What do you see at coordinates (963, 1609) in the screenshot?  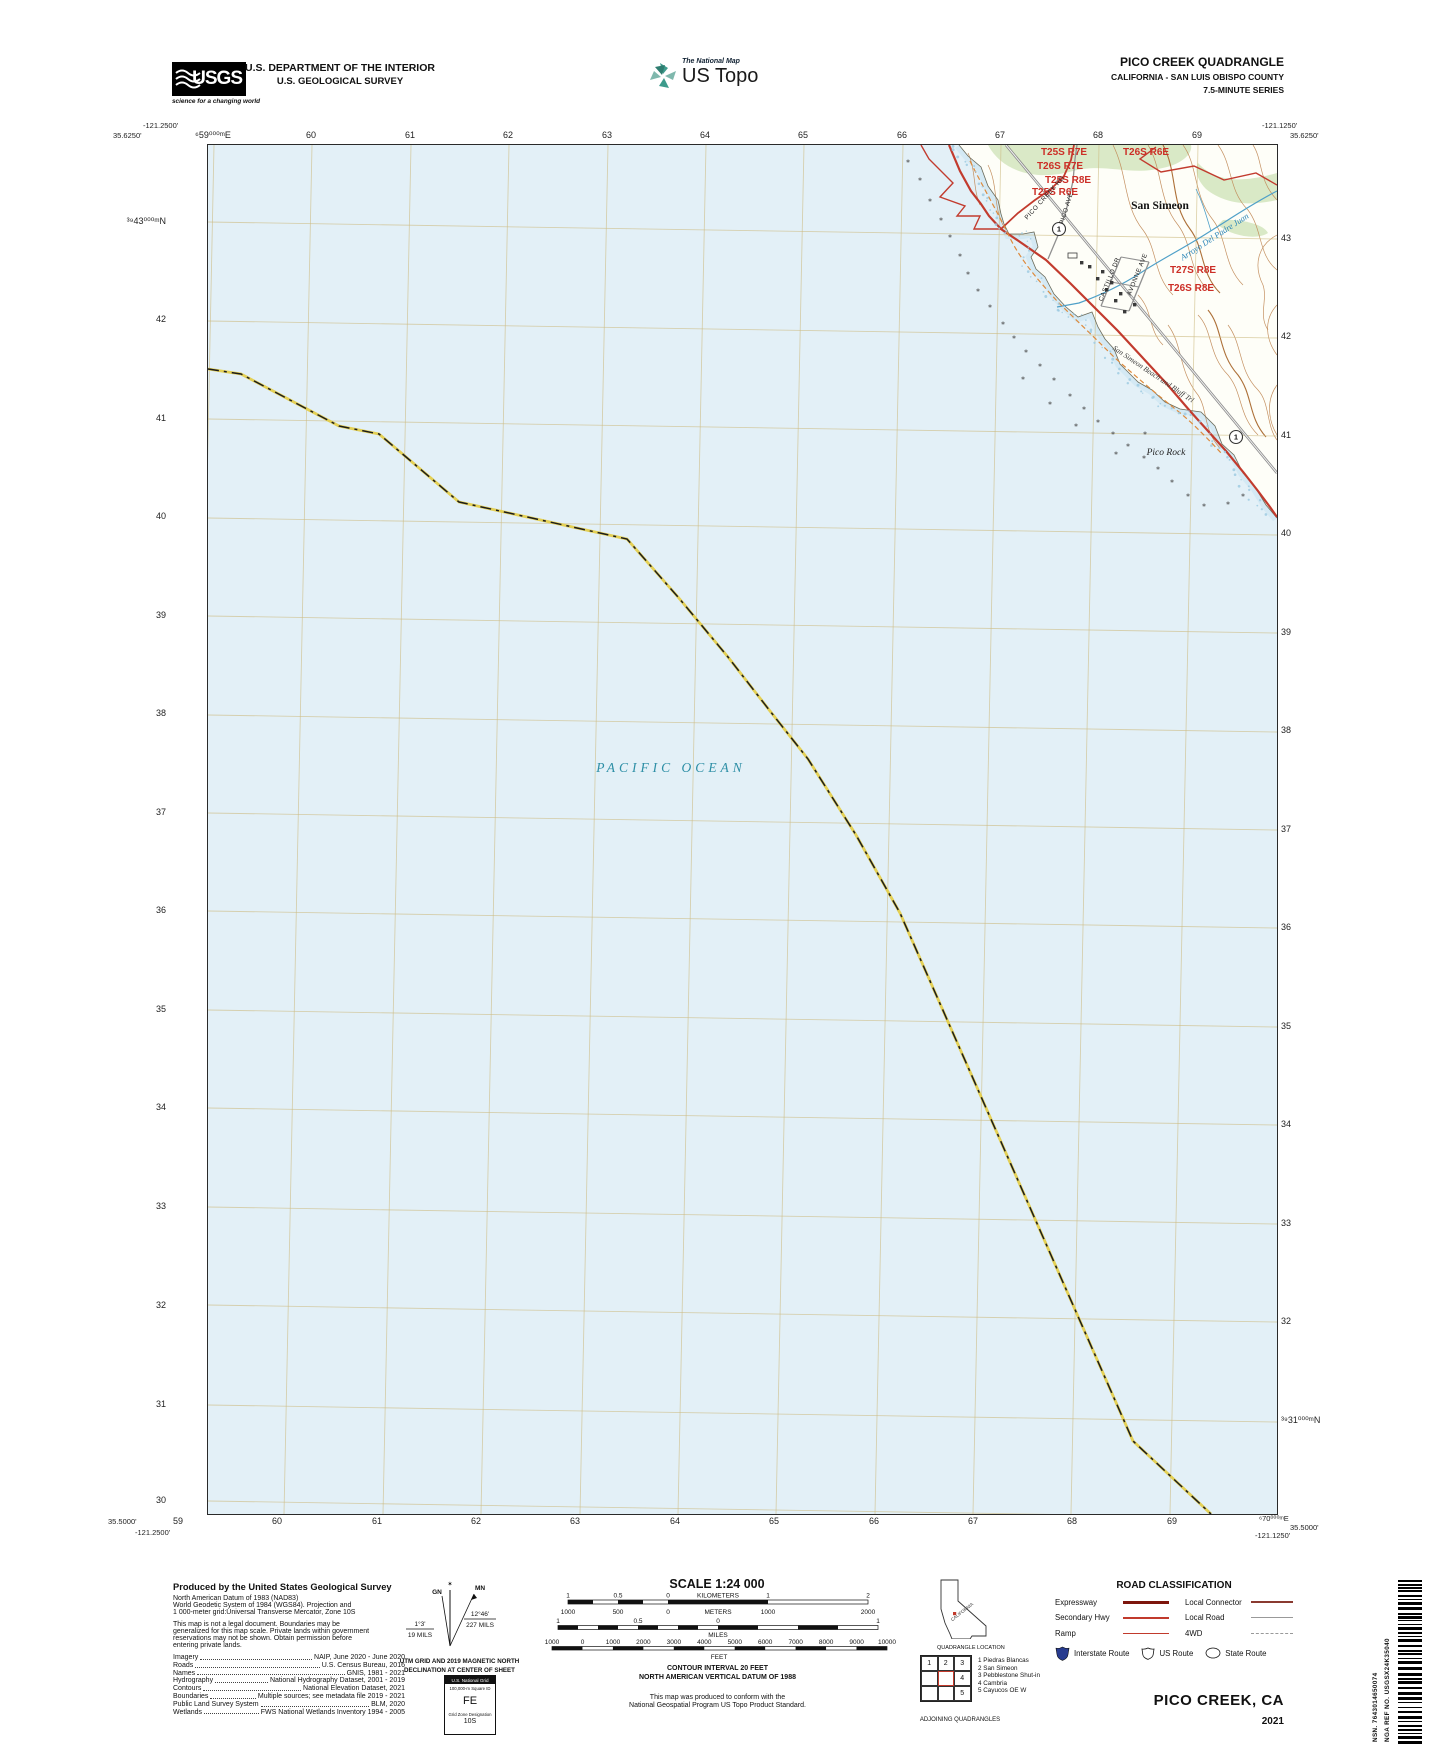 I see `california-outline: CALIFORNIA` at bounding box center [963, 1609].